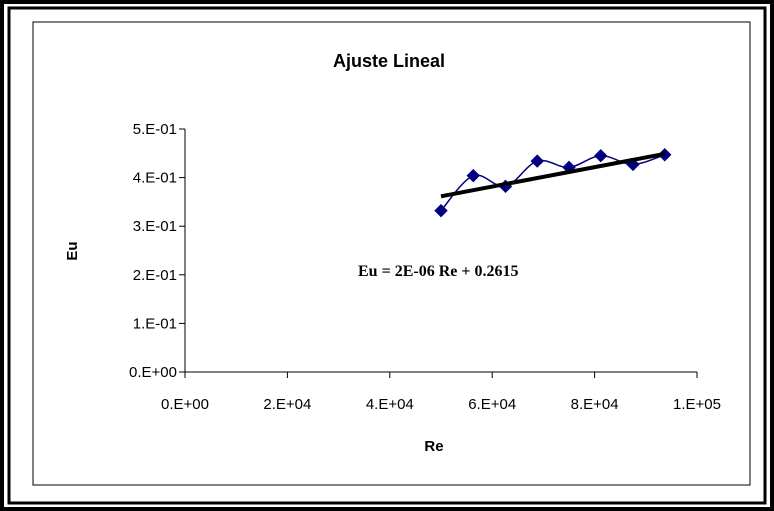 The height and width of the screenshot is (511, 774). I want to click on x-axis-ticks: 0.E+00 2.E+04 4.E+04 6.E+04 8.E+04 1.E+05, so click(441, 392).